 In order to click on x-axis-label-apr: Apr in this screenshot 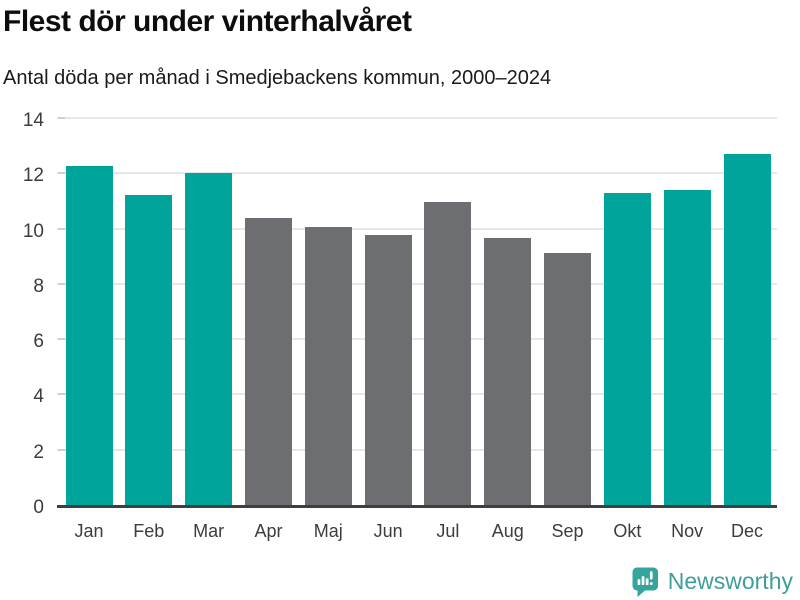, I will do `click(268, 531)`.